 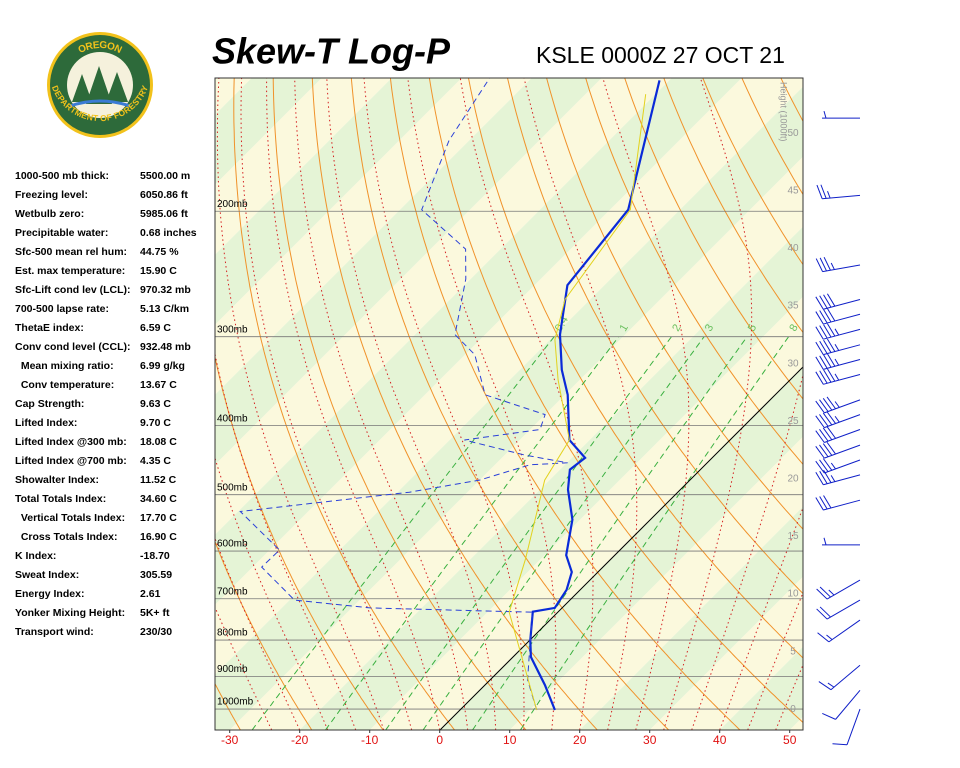 What do you see at coordinates (232, 418) in the screenshot?
I see `y-tick-label: 400mb` at bounding box center [232, 418].